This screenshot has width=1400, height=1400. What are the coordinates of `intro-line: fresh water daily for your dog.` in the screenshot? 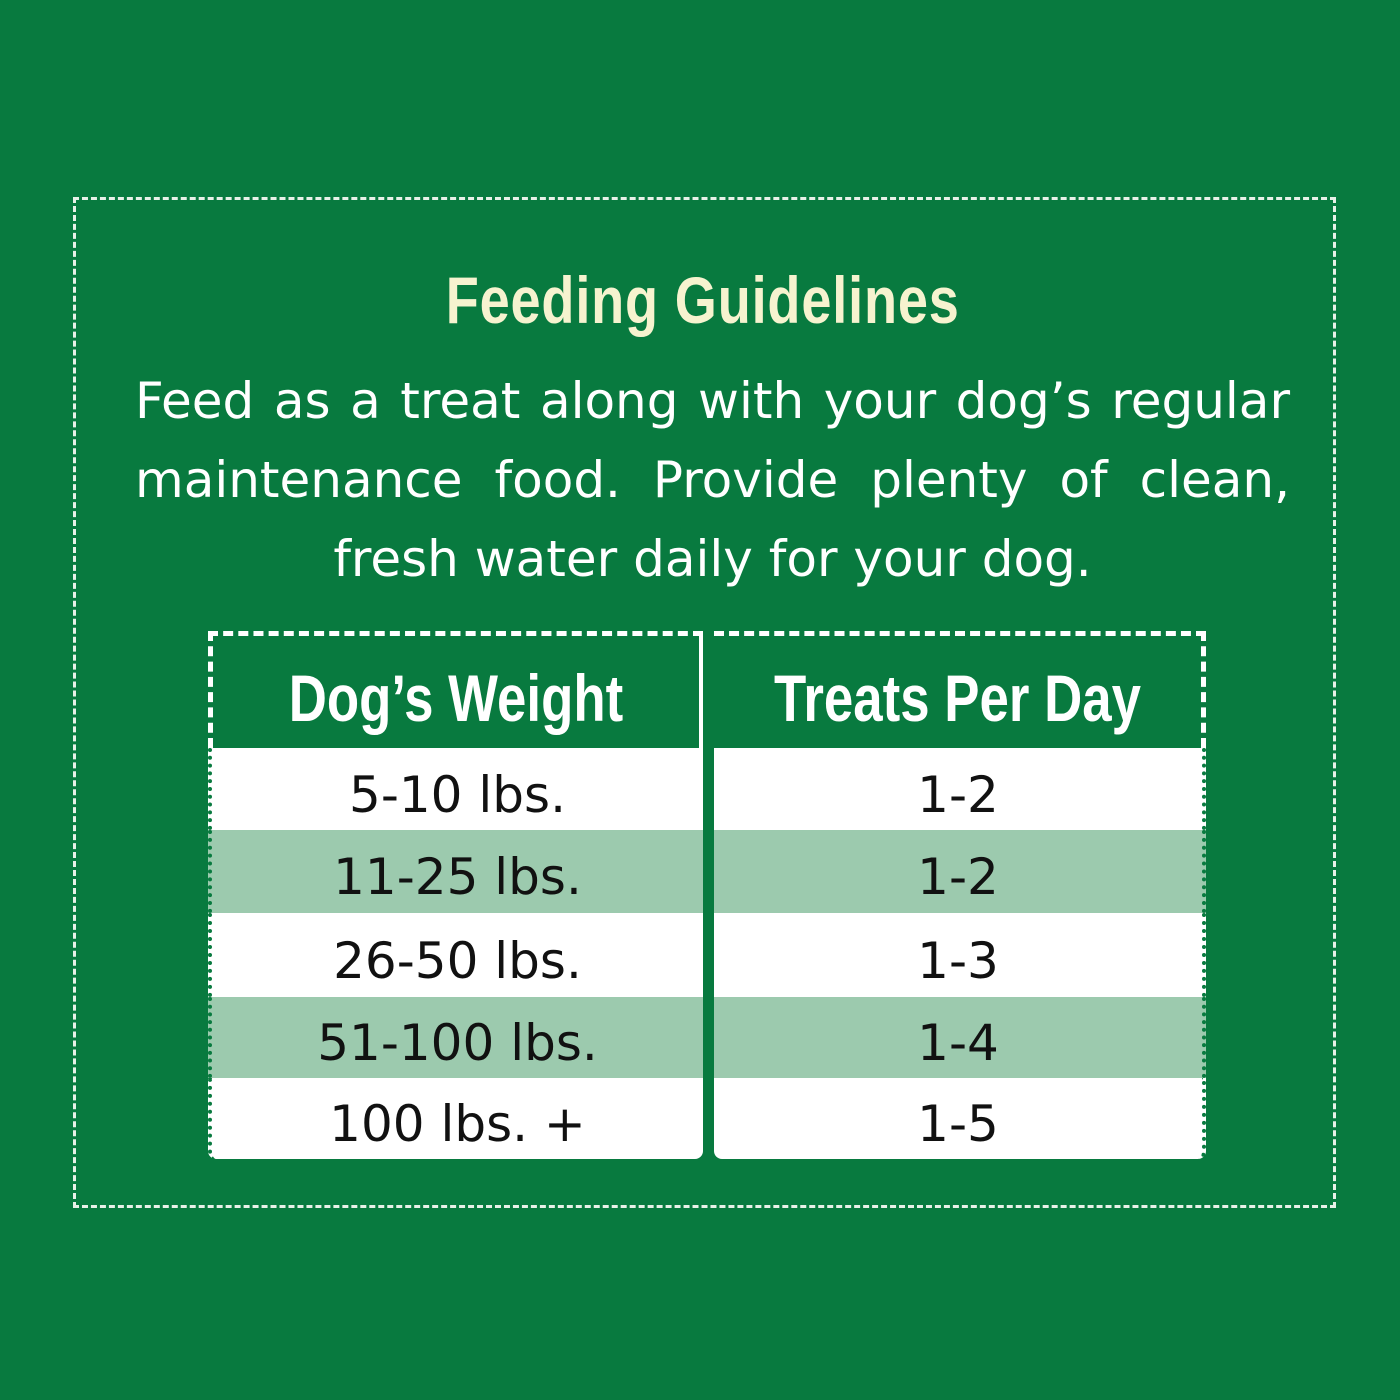 It's located at (712, 559).